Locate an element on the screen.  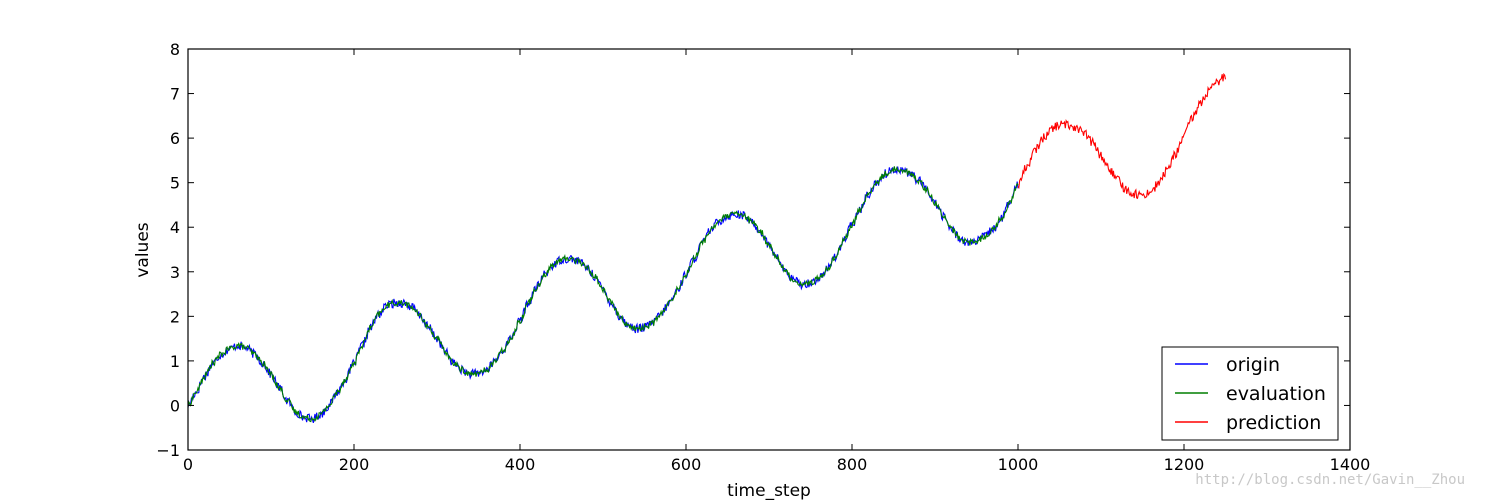
x-tick-label: 1400 is located at coordinates (1350, 464).